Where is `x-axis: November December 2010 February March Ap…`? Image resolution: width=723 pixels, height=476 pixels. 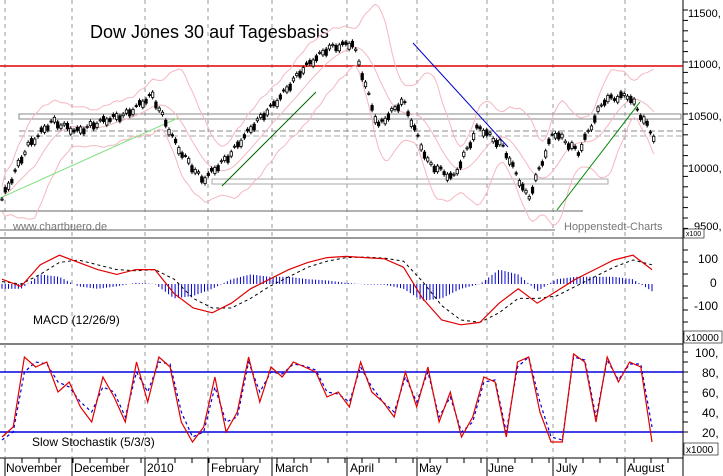 x-axis: November December 2010 February March Ap… is located at coordinates (336, 467).